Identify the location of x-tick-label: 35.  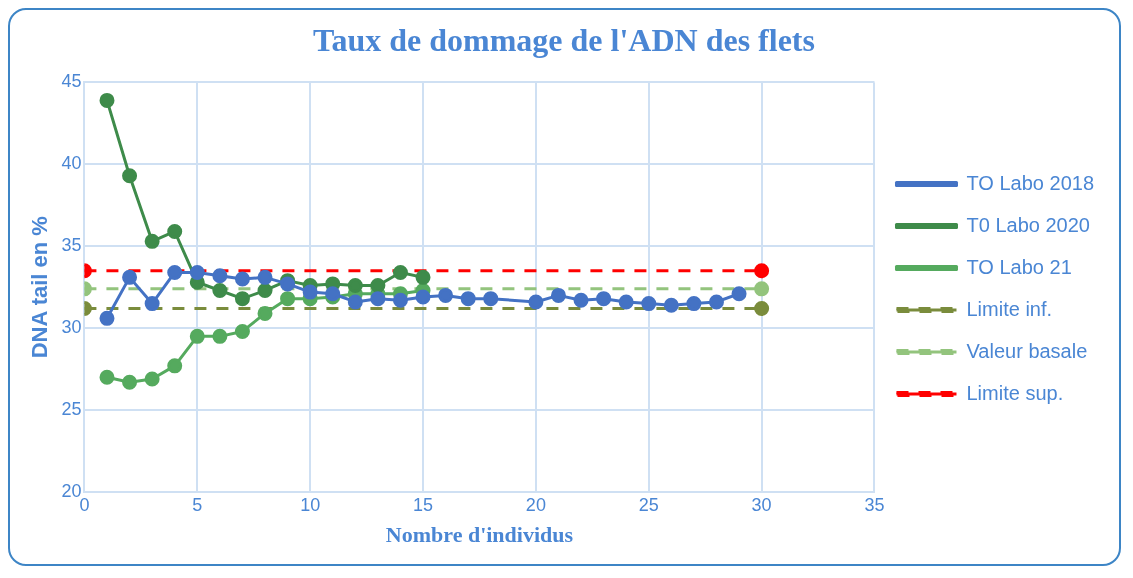
(874, 504).